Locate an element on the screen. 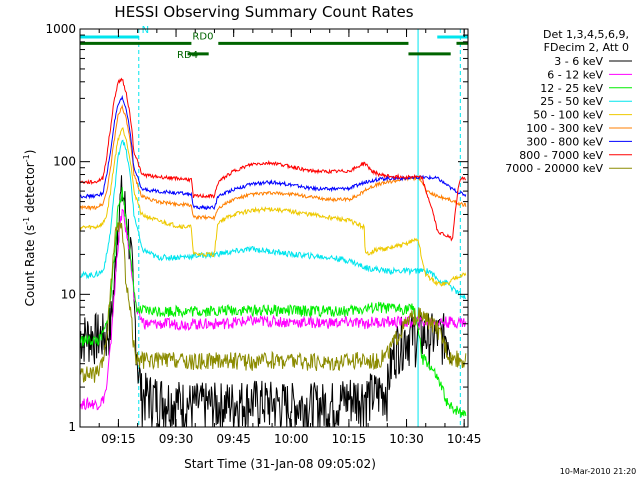  y-axis-title-end: ) is located at coordinates (30, 152).